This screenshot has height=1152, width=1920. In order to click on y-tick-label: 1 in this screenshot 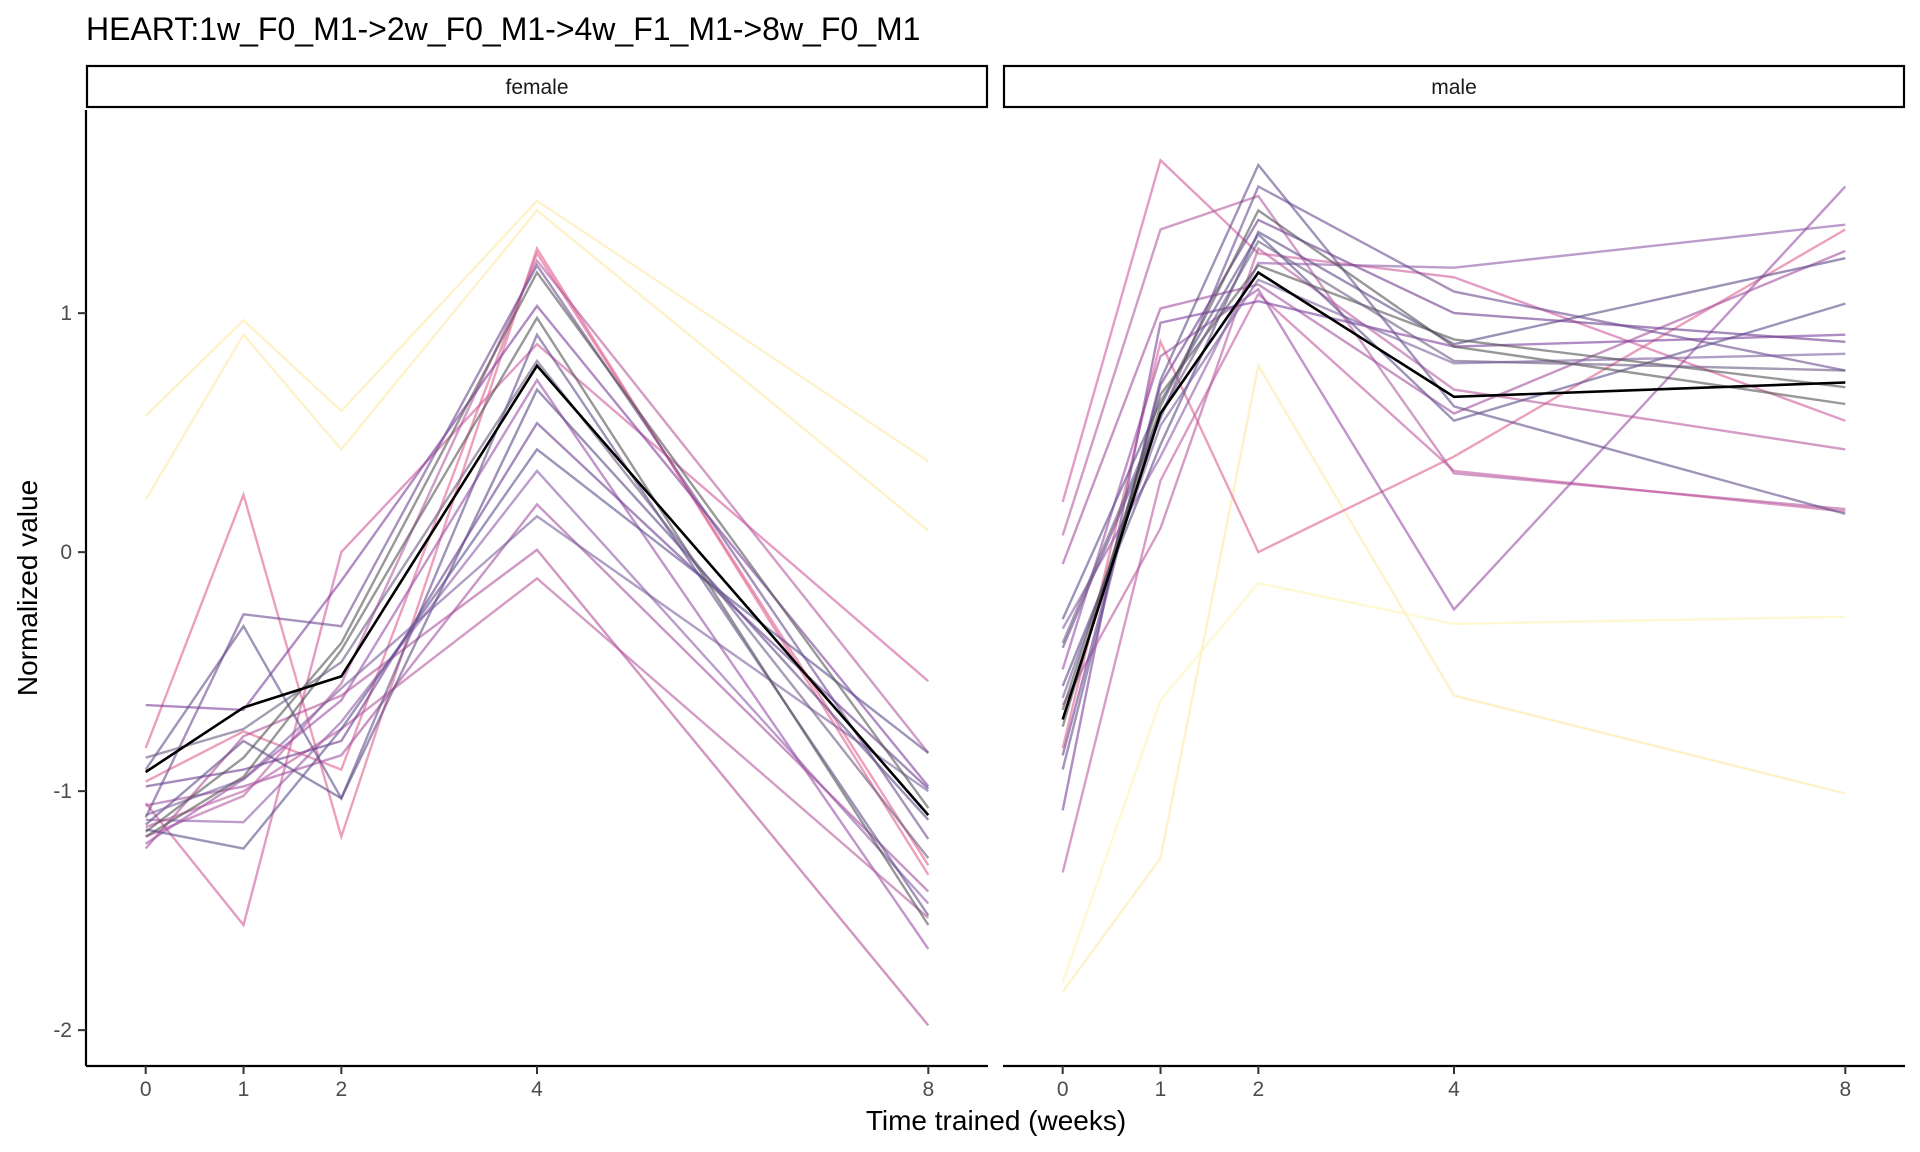, I will do `click(66, 313)`.